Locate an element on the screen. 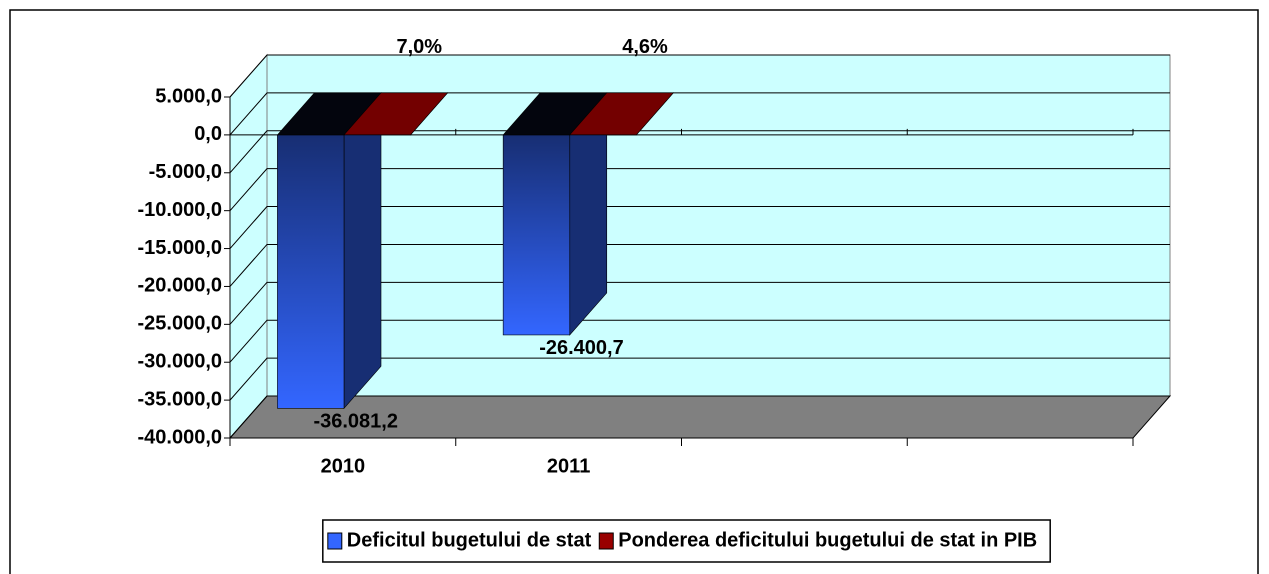 The image size is (1269, 574). y-tick-label: -25.000,0 is located at coordinates (179, 324).